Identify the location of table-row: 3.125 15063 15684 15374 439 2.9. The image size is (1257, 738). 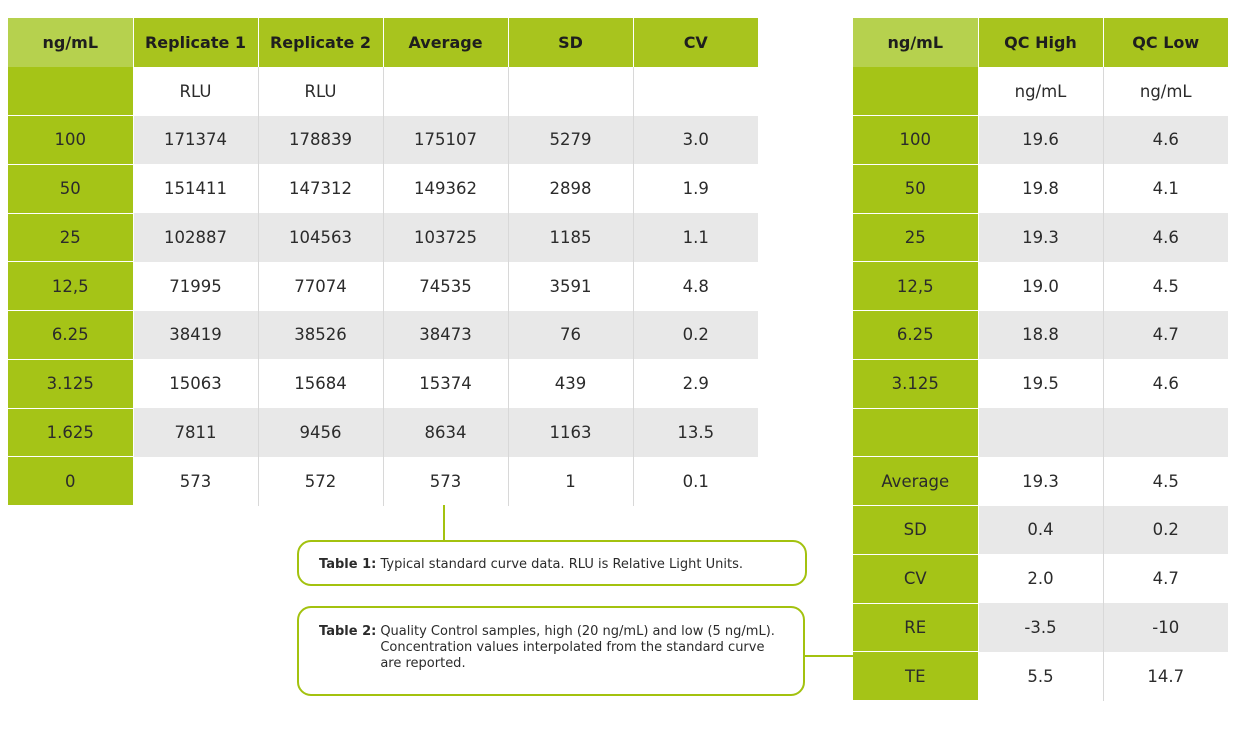
(383, 384).